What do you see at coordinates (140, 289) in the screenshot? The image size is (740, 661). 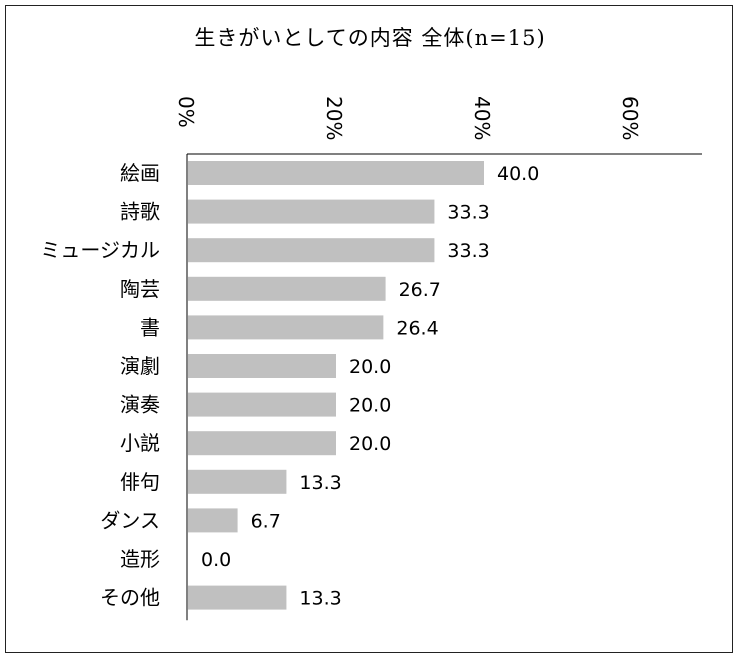 I see `category-label: 陶芸` at bounding box center [140, 289].